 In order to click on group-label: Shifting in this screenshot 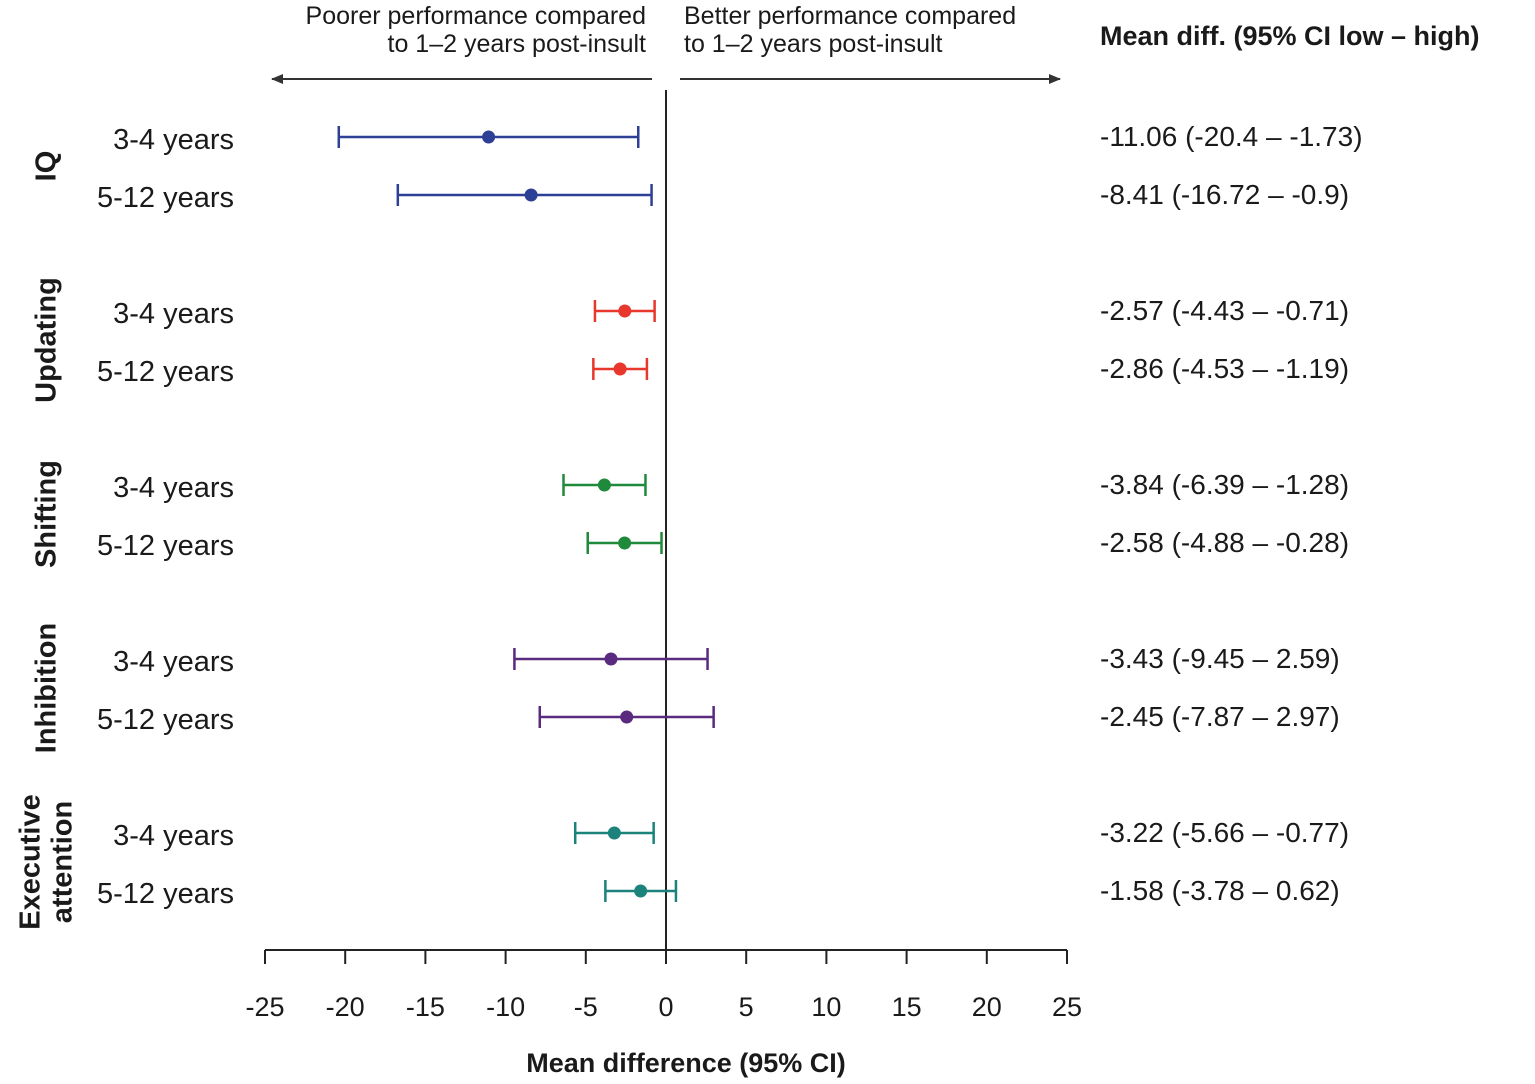, I will do `click(47, 514)`.